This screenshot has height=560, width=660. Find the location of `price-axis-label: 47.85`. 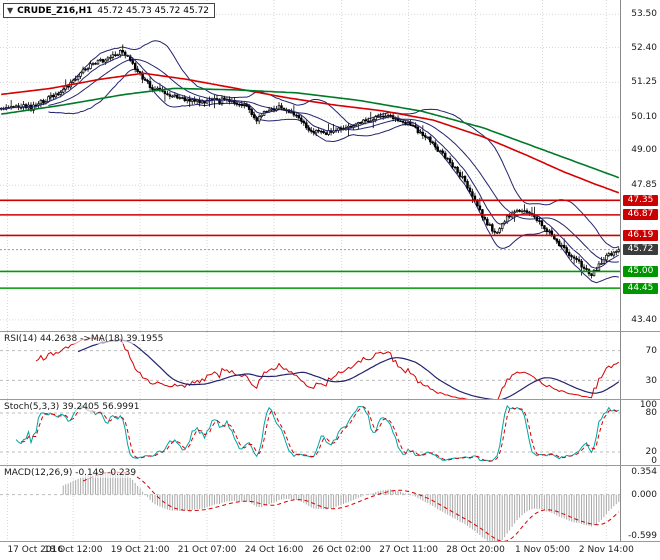

price-axis-label: 47.85 is located at coordinates (644, 185).